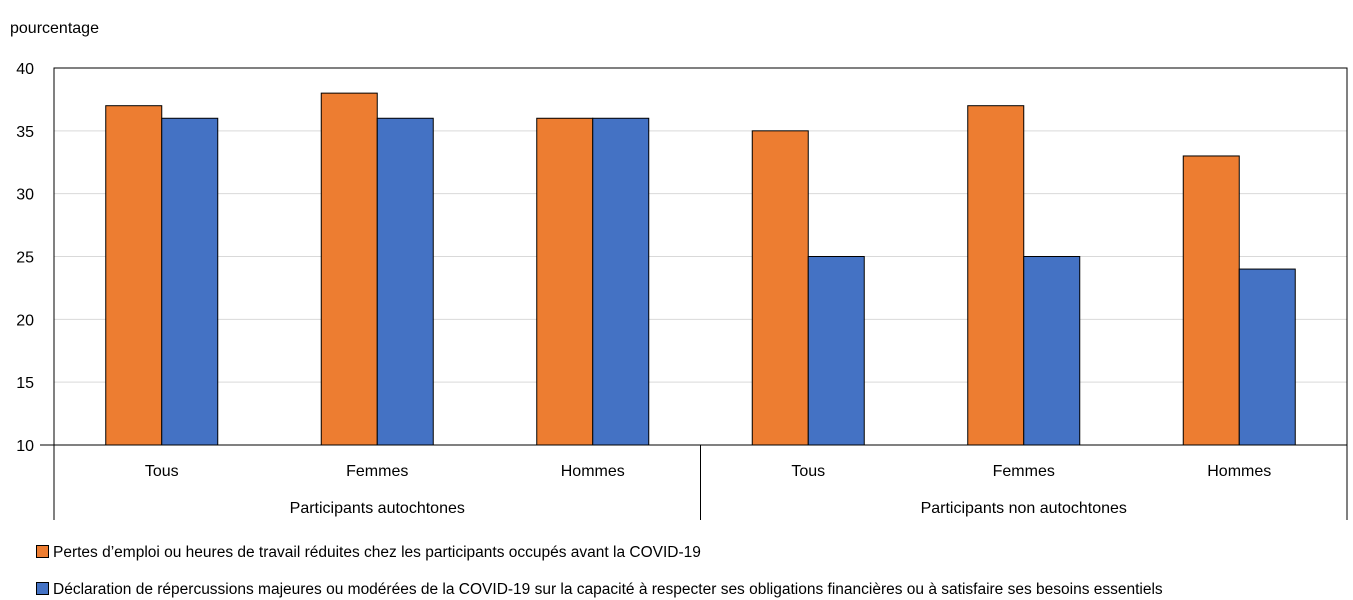 This screenshot has height=600, width=1353. Describe the element at coordinates (1024, 508) in the screenshot. I see `x-group-label: Participants non autochtones` at that location.